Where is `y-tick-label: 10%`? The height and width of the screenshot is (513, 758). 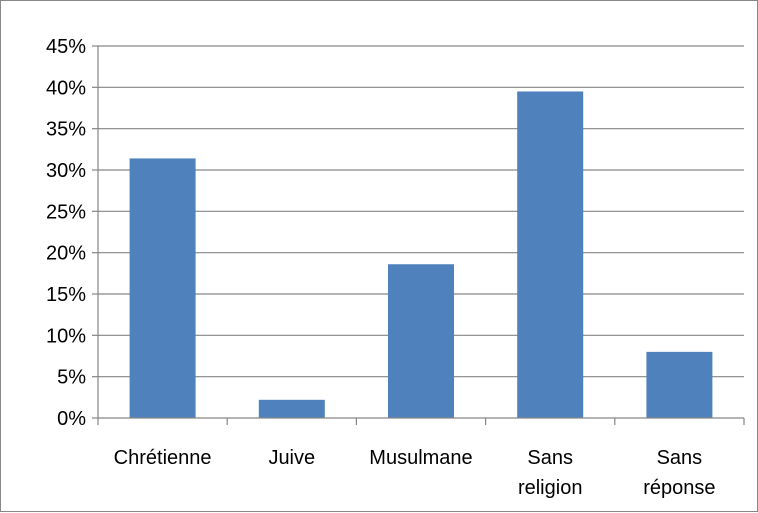
y-tick-label: 10% is located at coordinates (66, 336).